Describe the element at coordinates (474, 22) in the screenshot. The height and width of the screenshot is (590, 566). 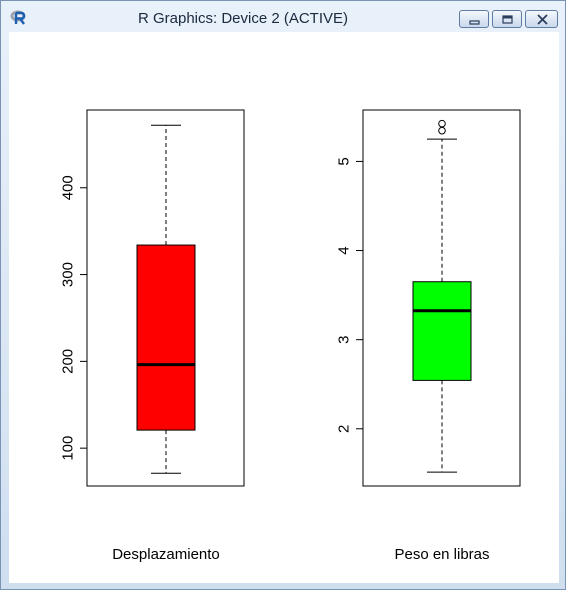
I see `minimize-icon` at that location.